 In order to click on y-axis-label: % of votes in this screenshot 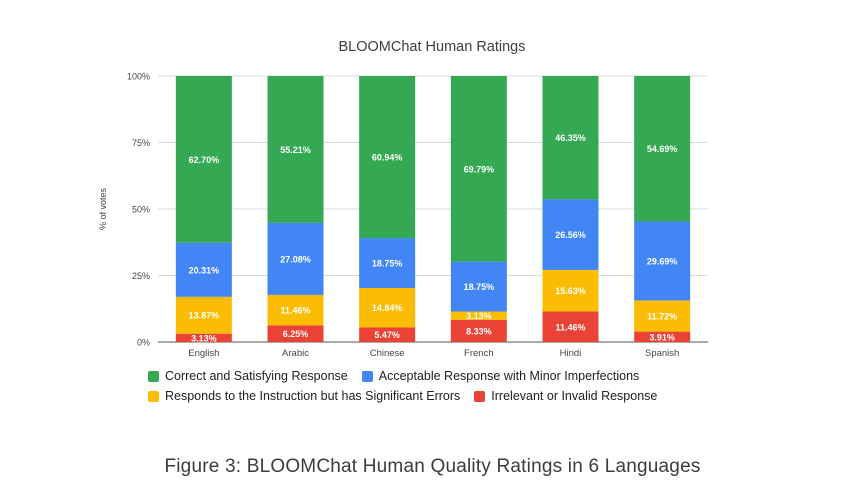, I will do `click(103, 208)`.